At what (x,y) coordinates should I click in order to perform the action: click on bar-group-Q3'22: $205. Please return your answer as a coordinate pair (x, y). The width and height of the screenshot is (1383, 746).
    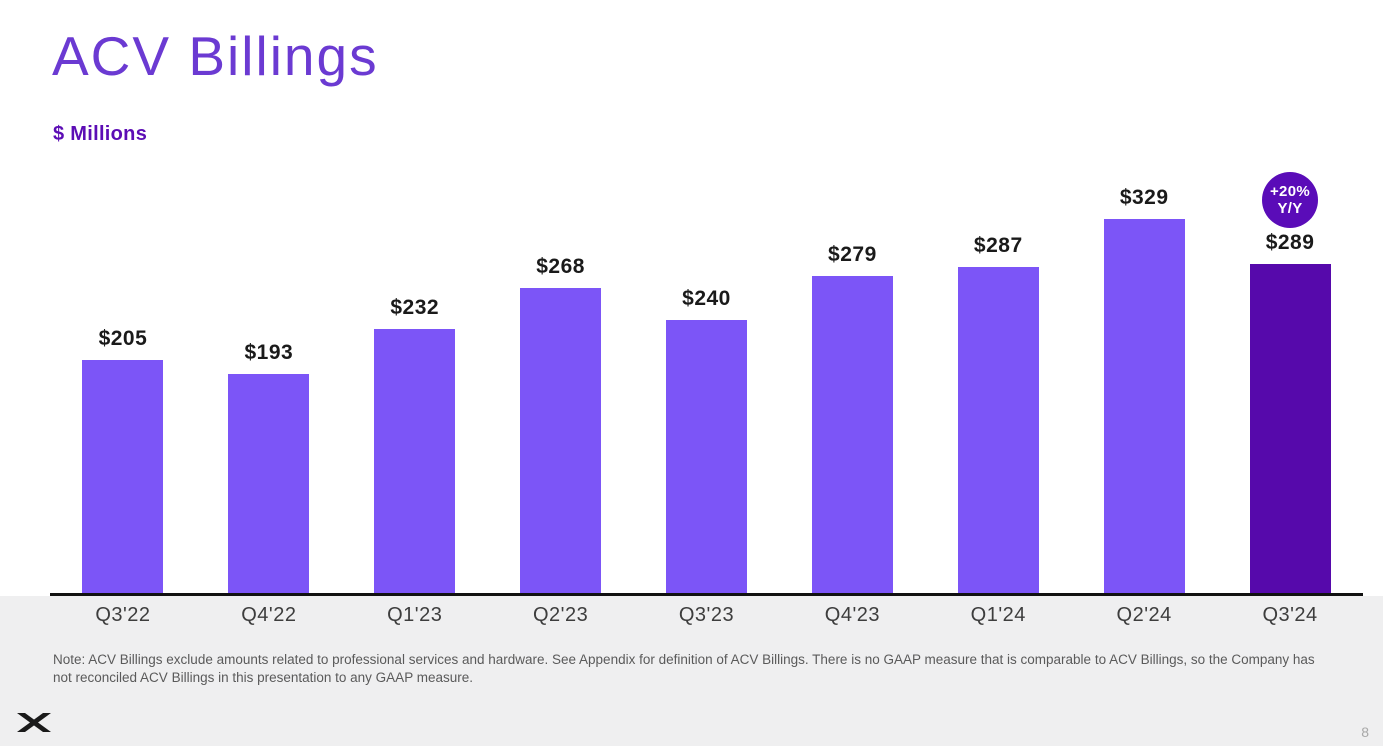
    Looking at the image, I should click on (123, 366).